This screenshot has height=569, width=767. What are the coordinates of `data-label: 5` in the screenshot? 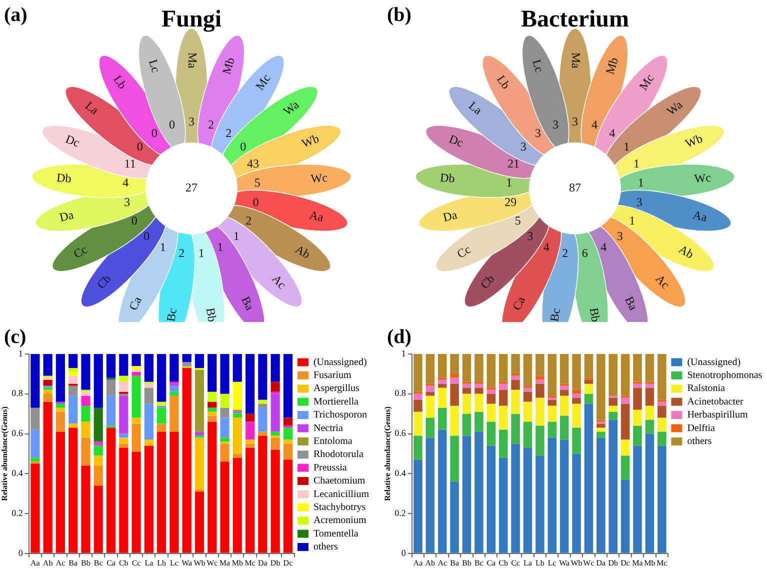 It's located at (517, 221).